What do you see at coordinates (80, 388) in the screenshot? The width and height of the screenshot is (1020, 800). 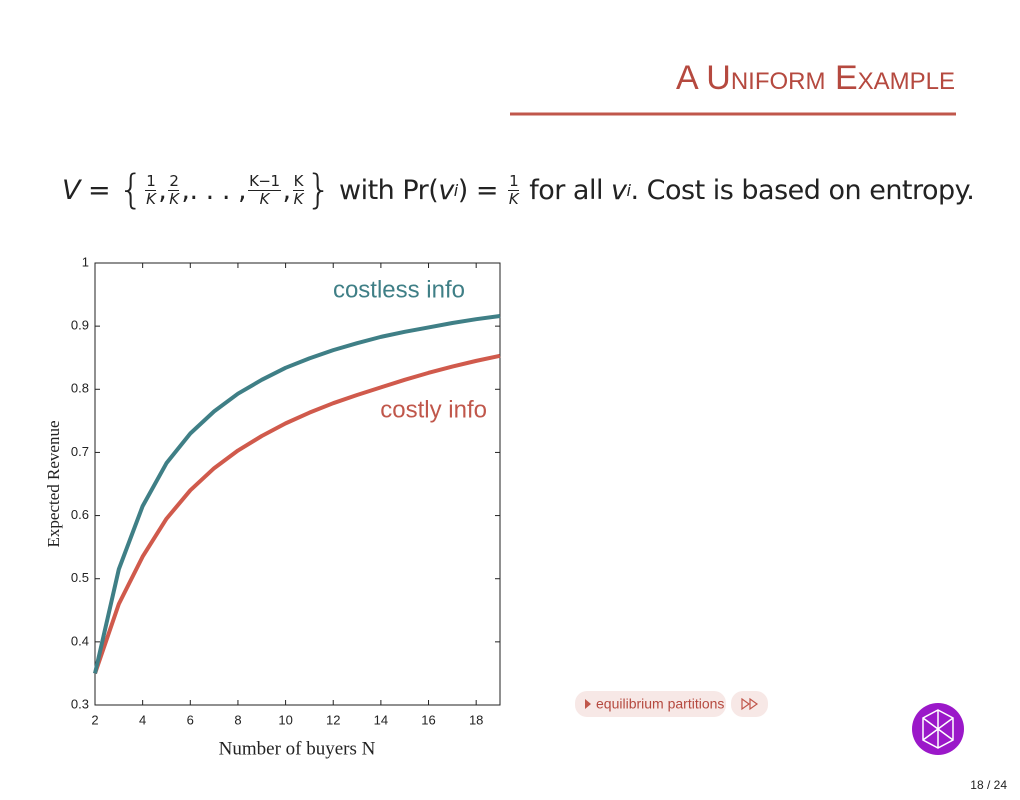 I see `y-tick-label: 0.8` at bounding box center [80, 388].